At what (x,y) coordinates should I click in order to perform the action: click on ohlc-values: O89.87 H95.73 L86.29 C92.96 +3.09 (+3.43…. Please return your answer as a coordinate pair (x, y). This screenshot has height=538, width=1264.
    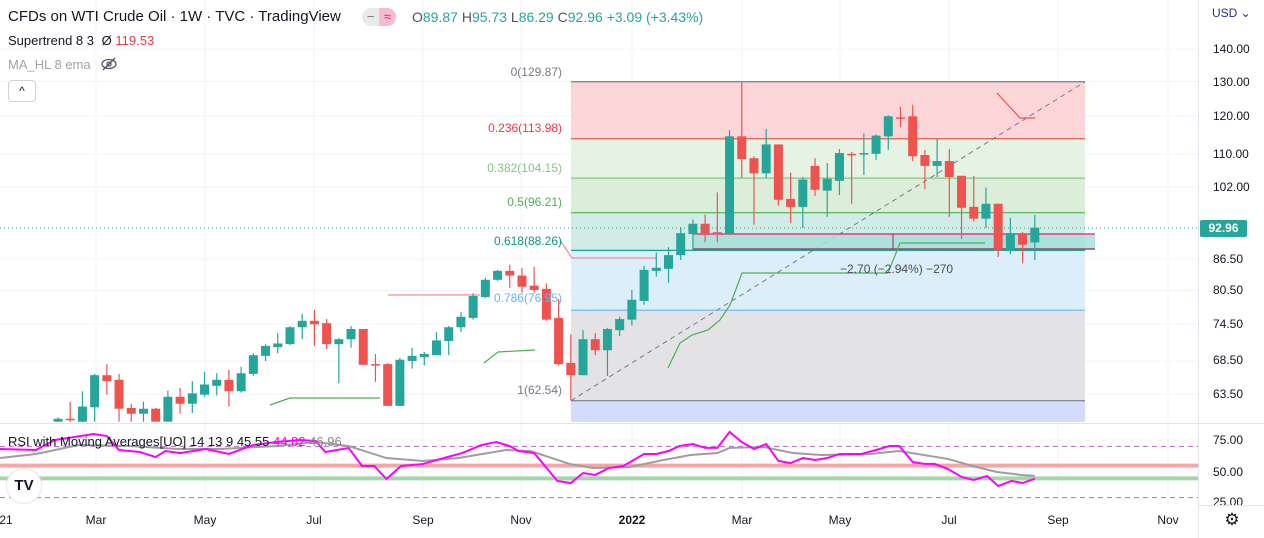
    Looking at the image, I should click on (557, 17).